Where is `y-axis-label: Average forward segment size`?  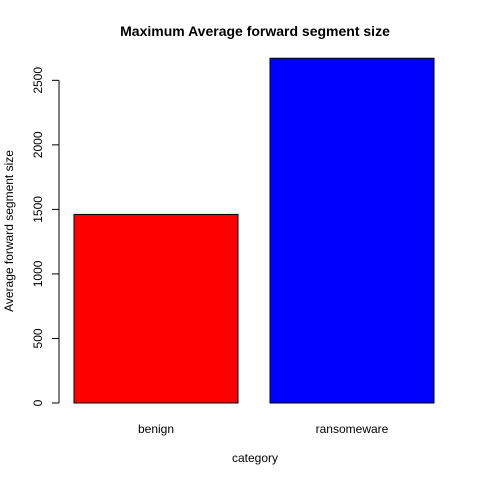 y-axis-label: Average forward segment size is located at coordinates (9, 231).